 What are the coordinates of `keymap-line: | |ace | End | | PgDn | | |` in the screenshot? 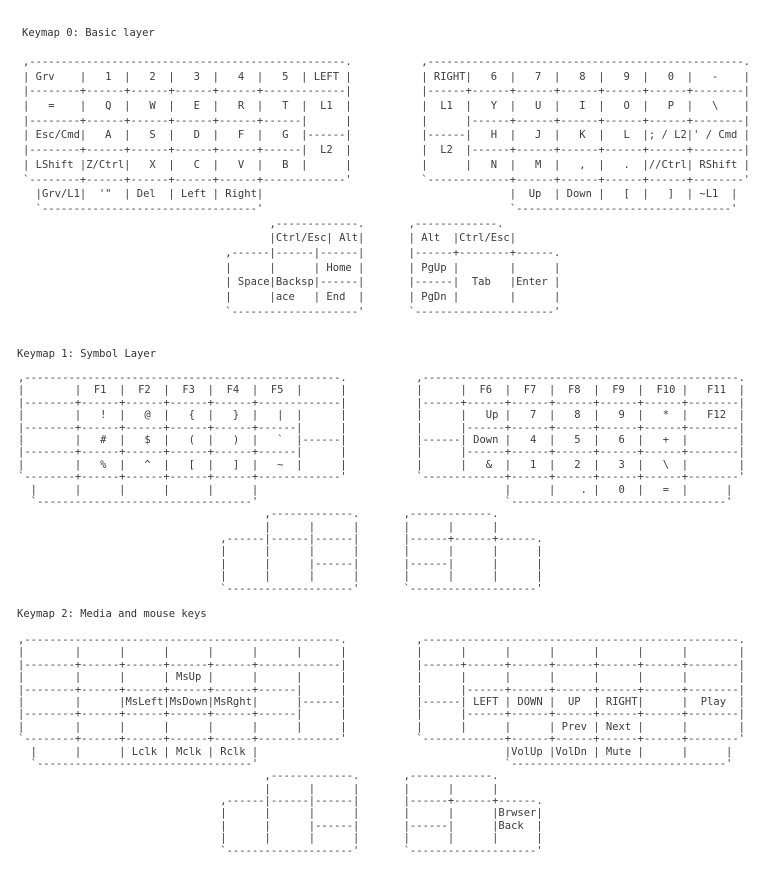 It's located at (292, 297).